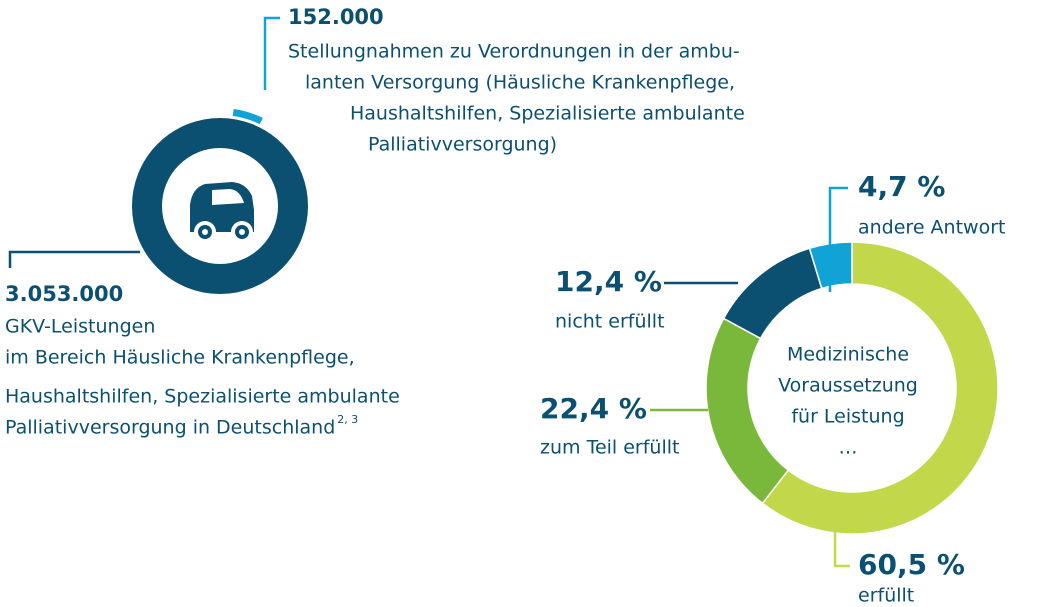 The image size is (1037, 607). Describe the element at coordinates (593, 408) in the screenshot. I see `value-label: 22,4 %` at that location.